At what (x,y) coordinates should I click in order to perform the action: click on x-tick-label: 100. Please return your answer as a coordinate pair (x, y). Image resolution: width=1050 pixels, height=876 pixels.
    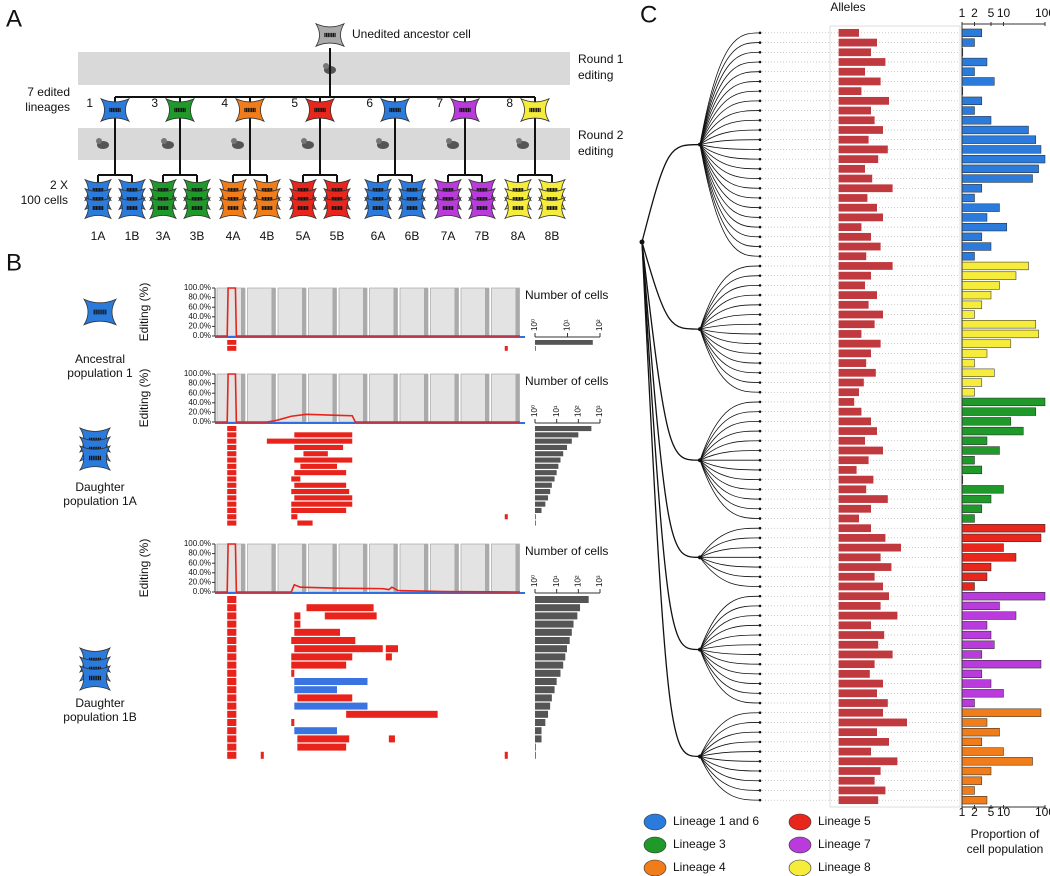
    Looking at the image, I should click on (1042, 13).